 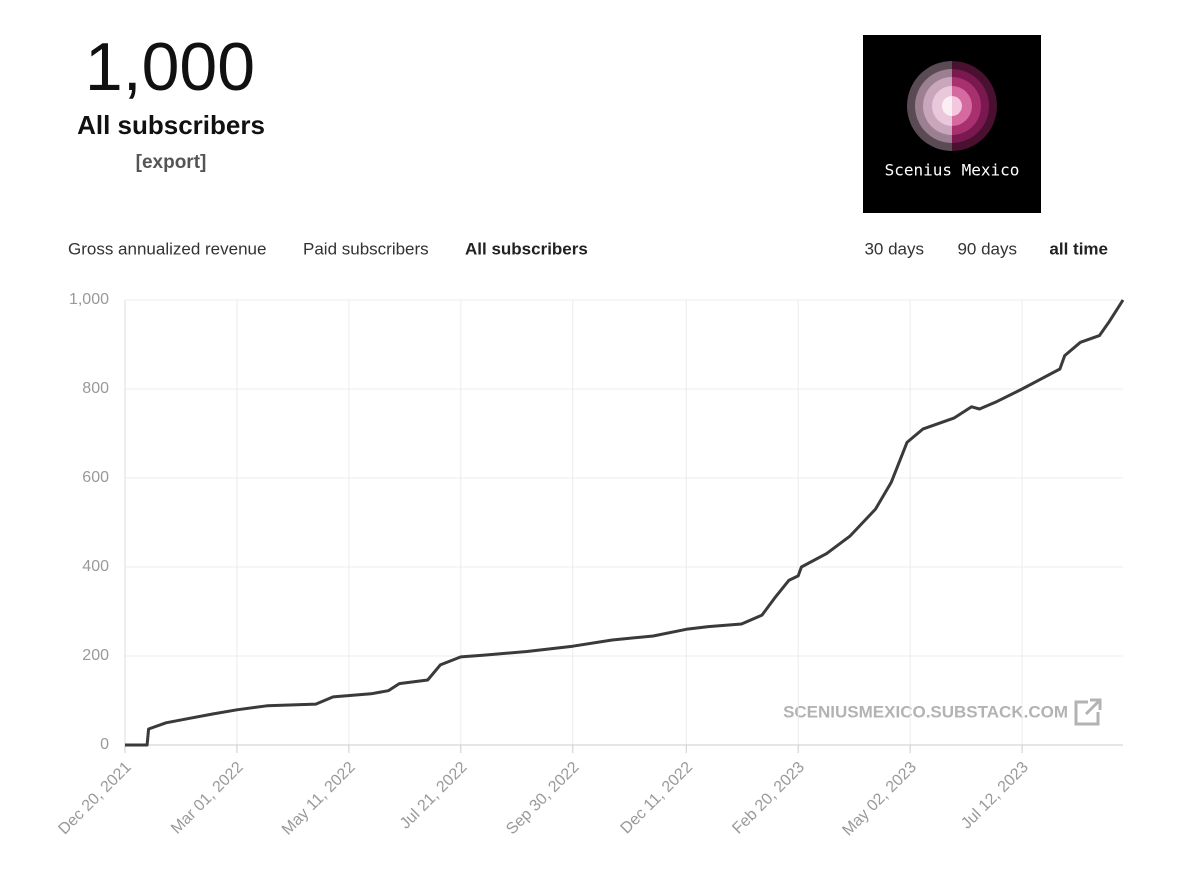 What do you see at coordinates (171, 162) in the screenshot?
I see `export-link: [export]` at bounding box center [171, 162].